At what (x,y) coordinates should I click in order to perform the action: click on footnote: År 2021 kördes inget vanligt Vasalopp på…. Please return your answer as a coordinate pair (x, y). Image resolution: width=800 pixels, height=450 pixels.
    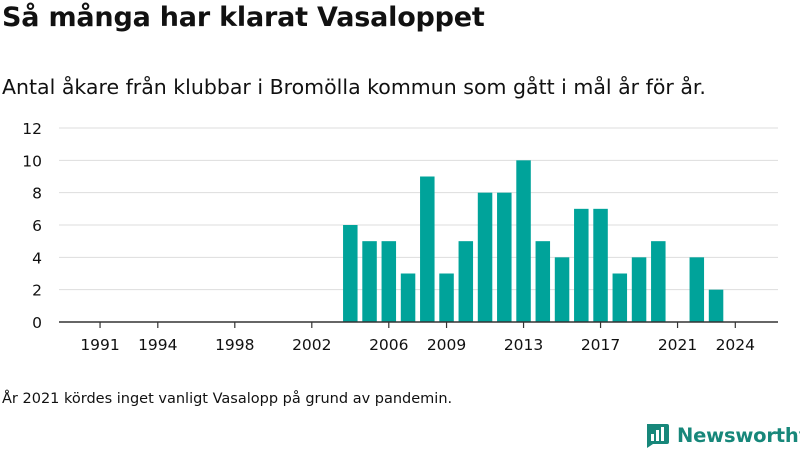
    Looking at the image, I should click on (227, 399).